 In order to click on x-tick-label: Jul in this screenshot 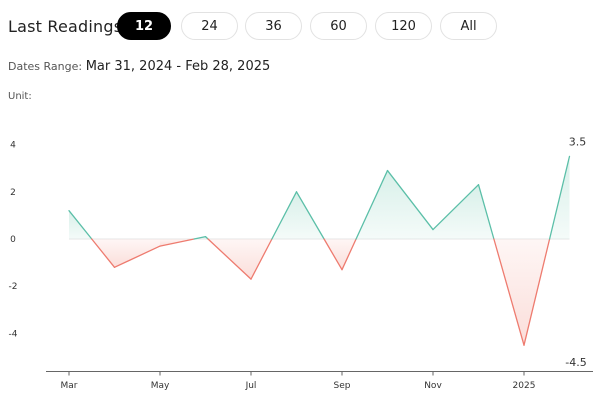, I will do `click(251, 386)`.